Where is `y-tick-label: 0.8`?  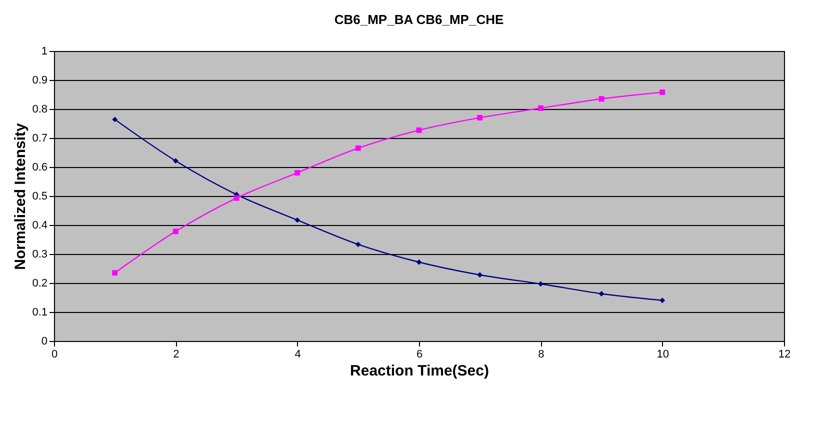
y-tick-label: 0.8 is located at coordinates (40, 110).